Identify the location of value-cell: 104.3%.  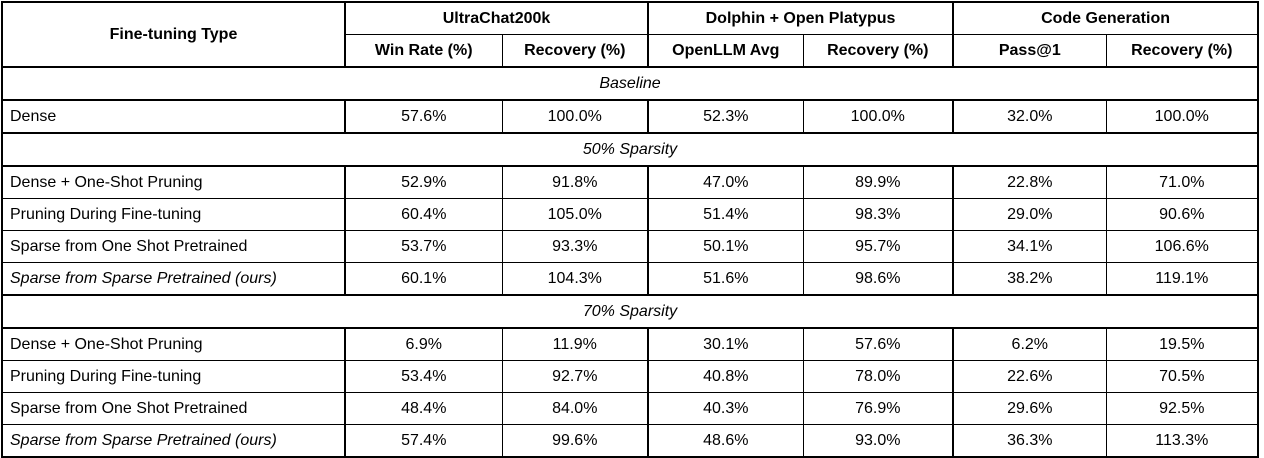
(575, 279).